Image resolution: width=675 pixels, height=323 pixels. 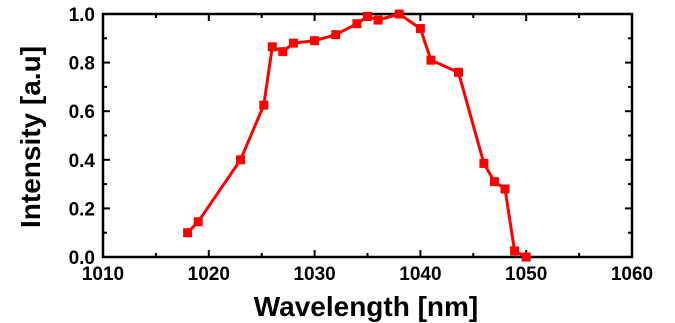 I want to click on y-tick-label: 0.0, so click(x=82, y=258).